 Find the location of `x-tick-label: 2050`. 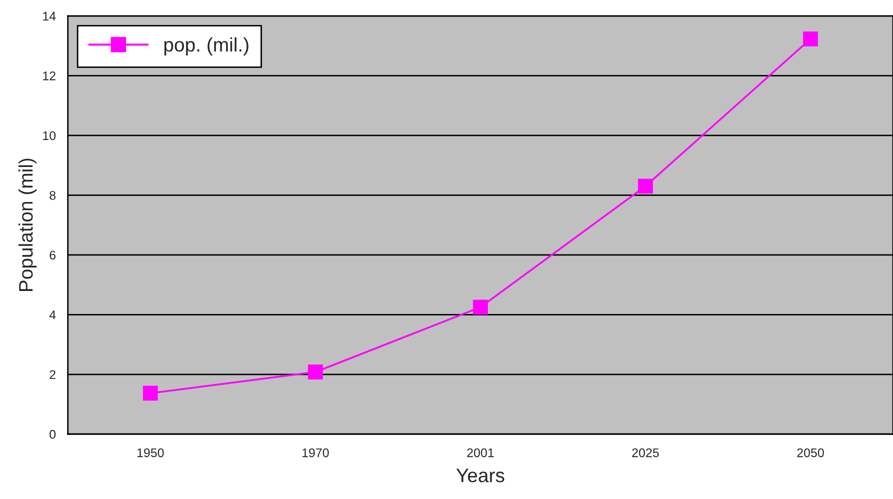

x-tick-label: 2050 is located at coordinates (810, 453).